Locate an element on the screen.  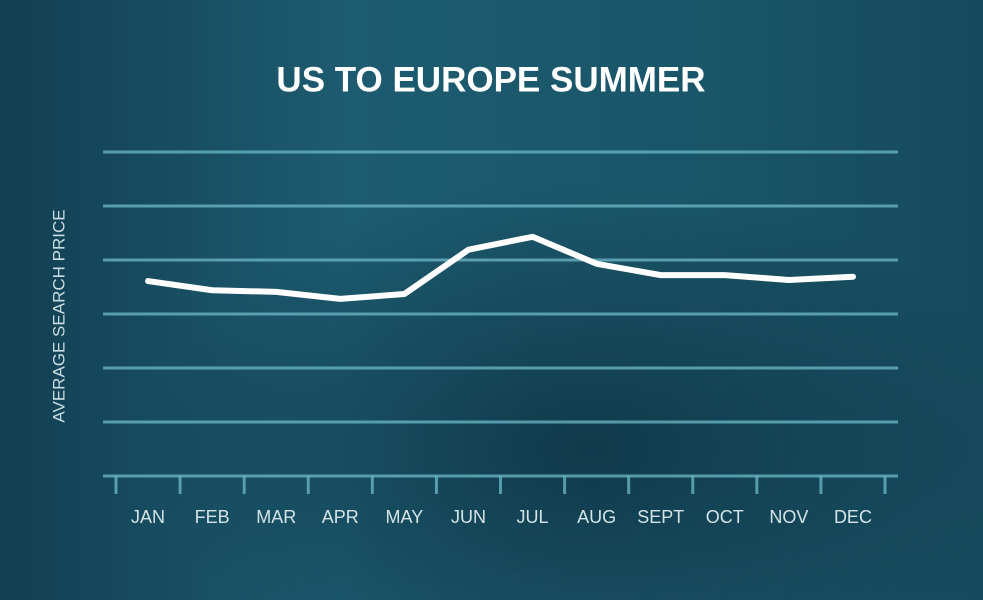
x-tick-label: SEPT is located at coordinates (660, 517).